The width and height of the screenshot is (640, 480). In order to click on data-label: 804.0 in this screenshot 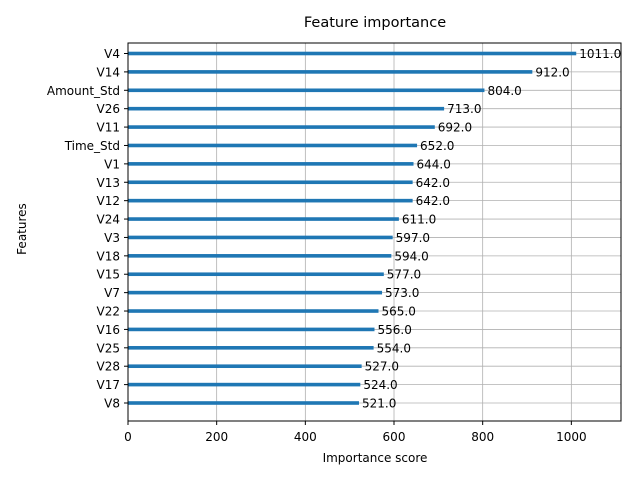, I will do `click(504, 91)`.